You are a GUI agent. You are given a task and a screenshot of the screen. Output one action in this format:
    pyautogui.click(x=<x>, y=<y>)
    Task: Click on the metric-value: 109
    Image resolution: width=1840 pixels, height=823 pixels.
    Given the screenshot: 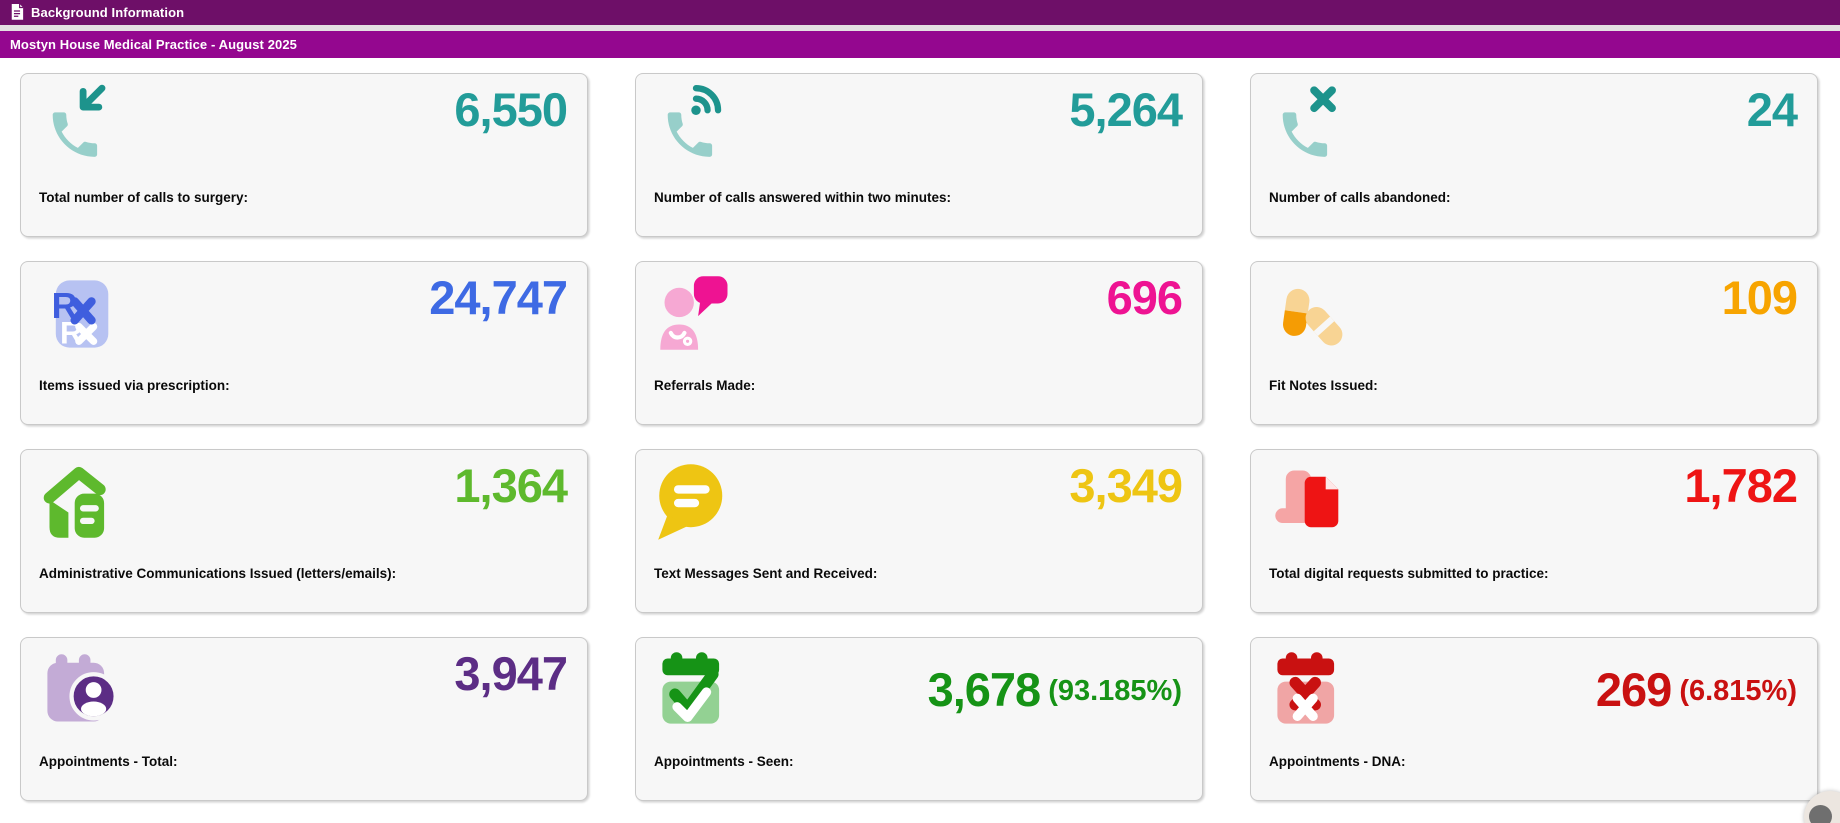 What is the action you would take?
    pyautogui.click(x=1759, y=297)
    